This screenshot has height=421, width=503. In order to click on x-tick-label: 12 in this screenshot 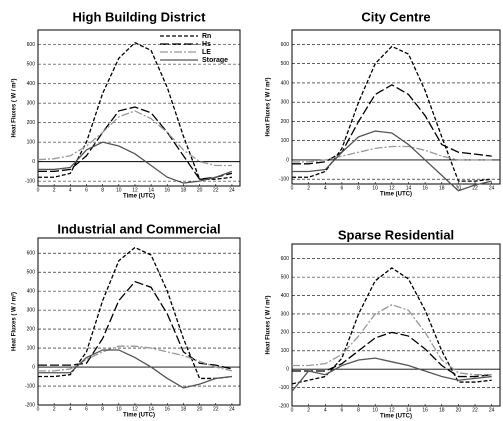, I will do `click(392, 188)`.